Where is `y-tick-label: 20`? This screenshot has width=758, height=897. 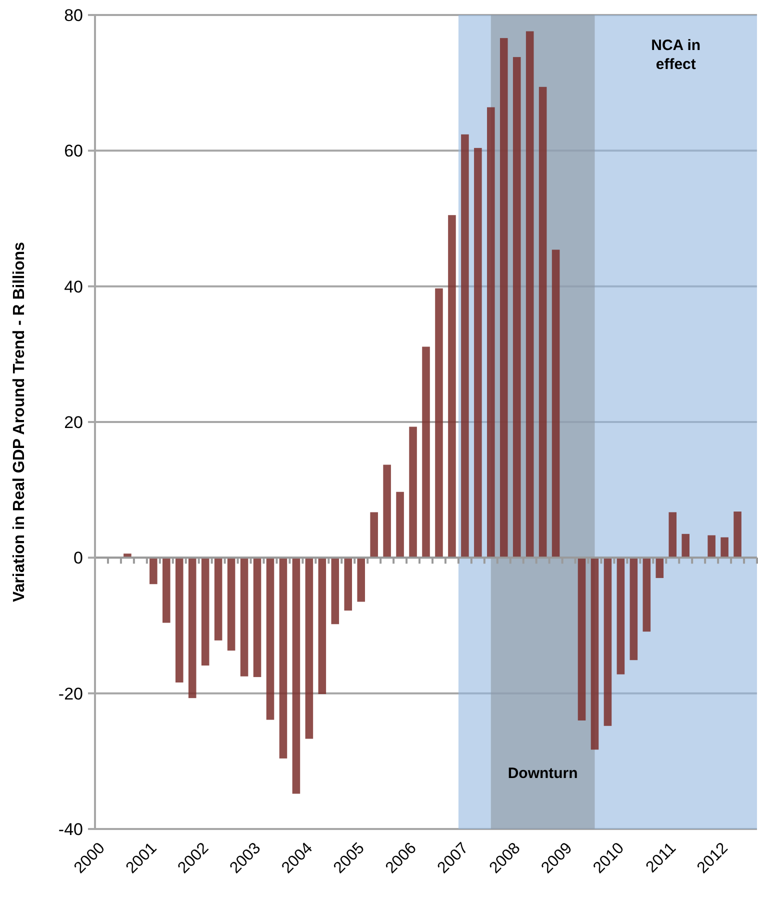
y-tick-label: 20 is located at coordinates (73, 422).